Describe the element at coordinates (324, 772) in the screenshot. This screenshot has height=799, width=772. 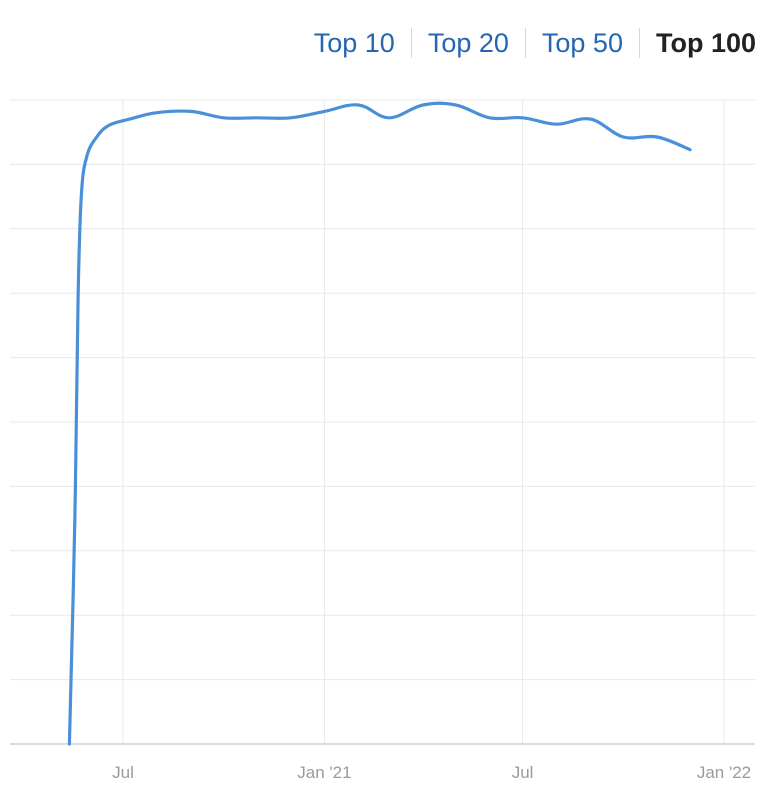
I see `x-tick-label: Jan '21` at that location.